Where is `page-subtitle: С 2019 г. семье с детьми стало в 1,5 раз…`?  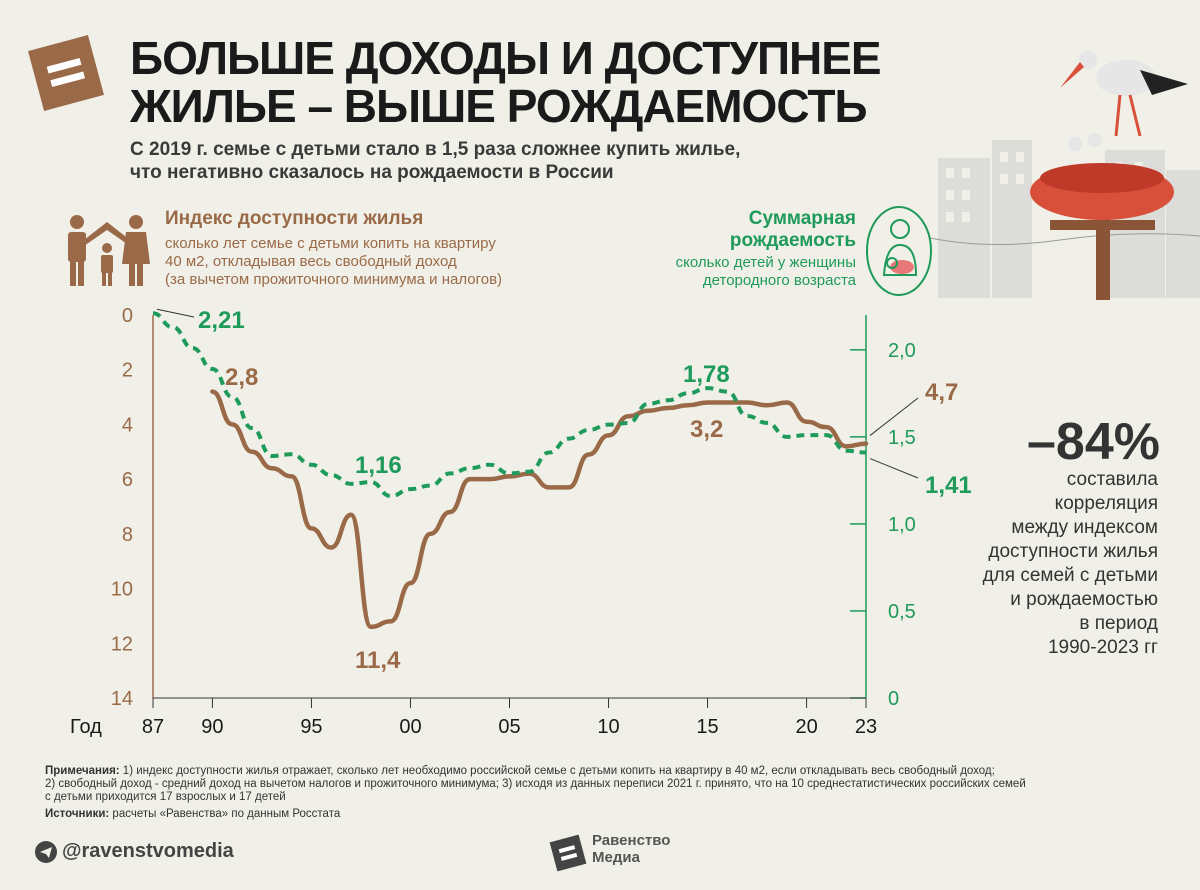
page-subtitle: С 2019 г. семье с детьми стало в 1,5 раз… is located at coordinates (510, 161).